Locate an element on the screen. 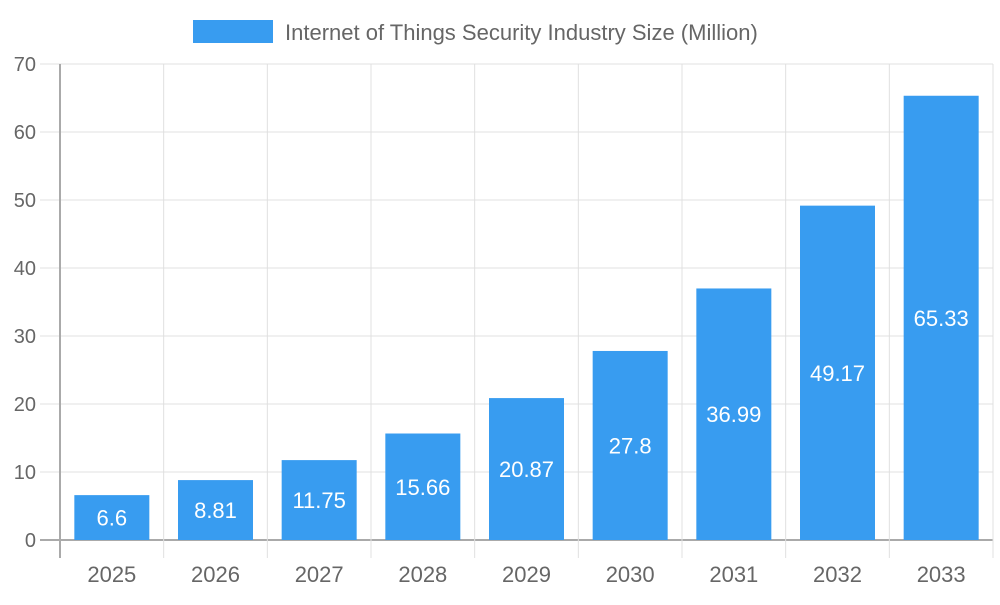 The height and width of the screenshot is (605, 1000). data-label: 27.8 is located at coordinates (630, 445).